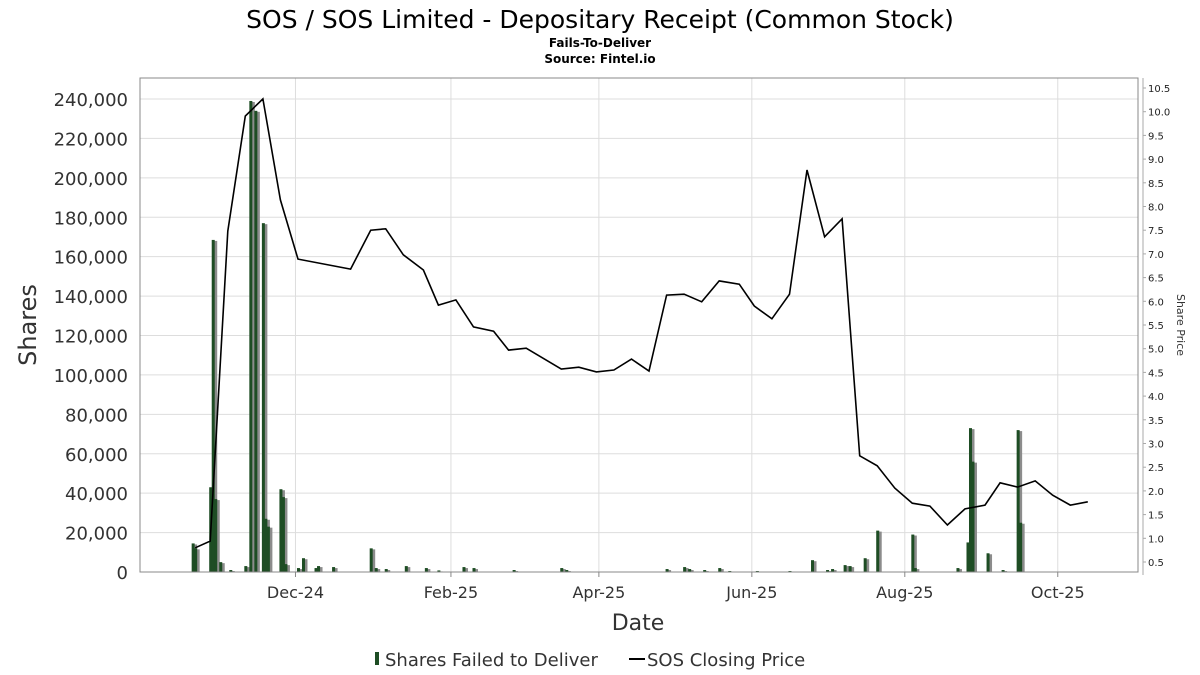 This screenshot has height=675, width=1200. Describe the element at coordinates (1156, 302) in the screenshot. I see `y2-tick-label: 6.0` at that location.